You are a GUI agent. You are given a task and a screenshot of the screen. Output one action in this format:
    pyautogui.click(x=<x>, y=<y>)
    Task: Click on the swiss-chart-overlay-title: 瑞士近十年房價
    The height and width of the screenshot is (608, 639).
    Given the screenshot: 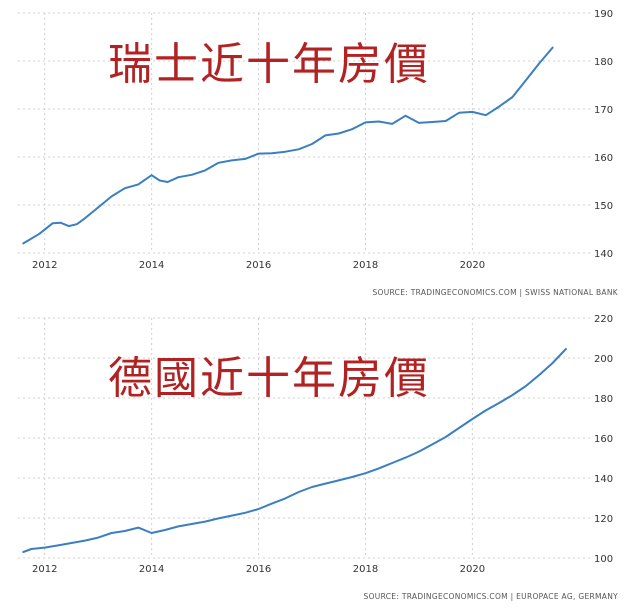 What is the action you would take?
    pyautogui.click(x=269, y=64)
    